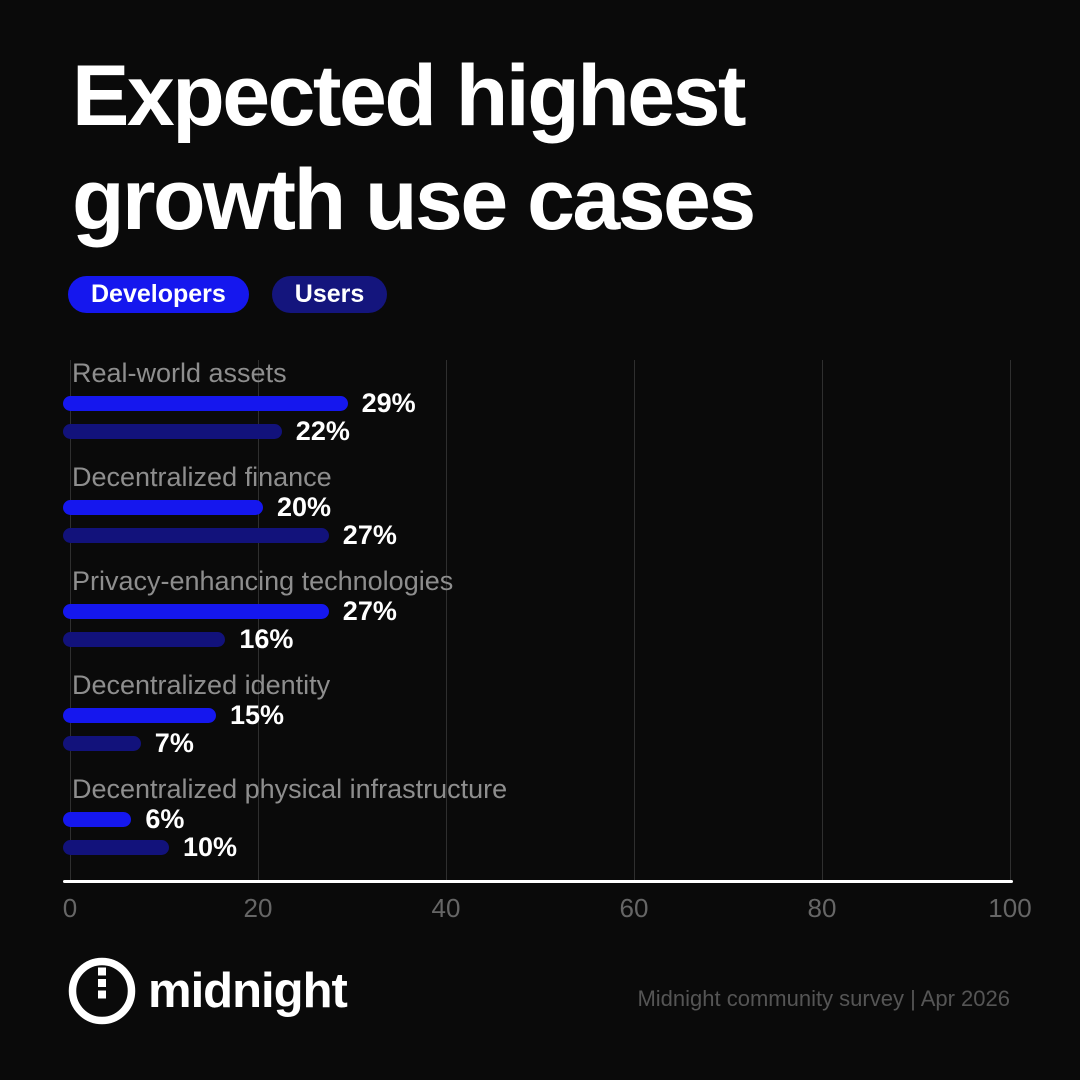  I want to click on value-label-users: 22%, so click(322, 431).